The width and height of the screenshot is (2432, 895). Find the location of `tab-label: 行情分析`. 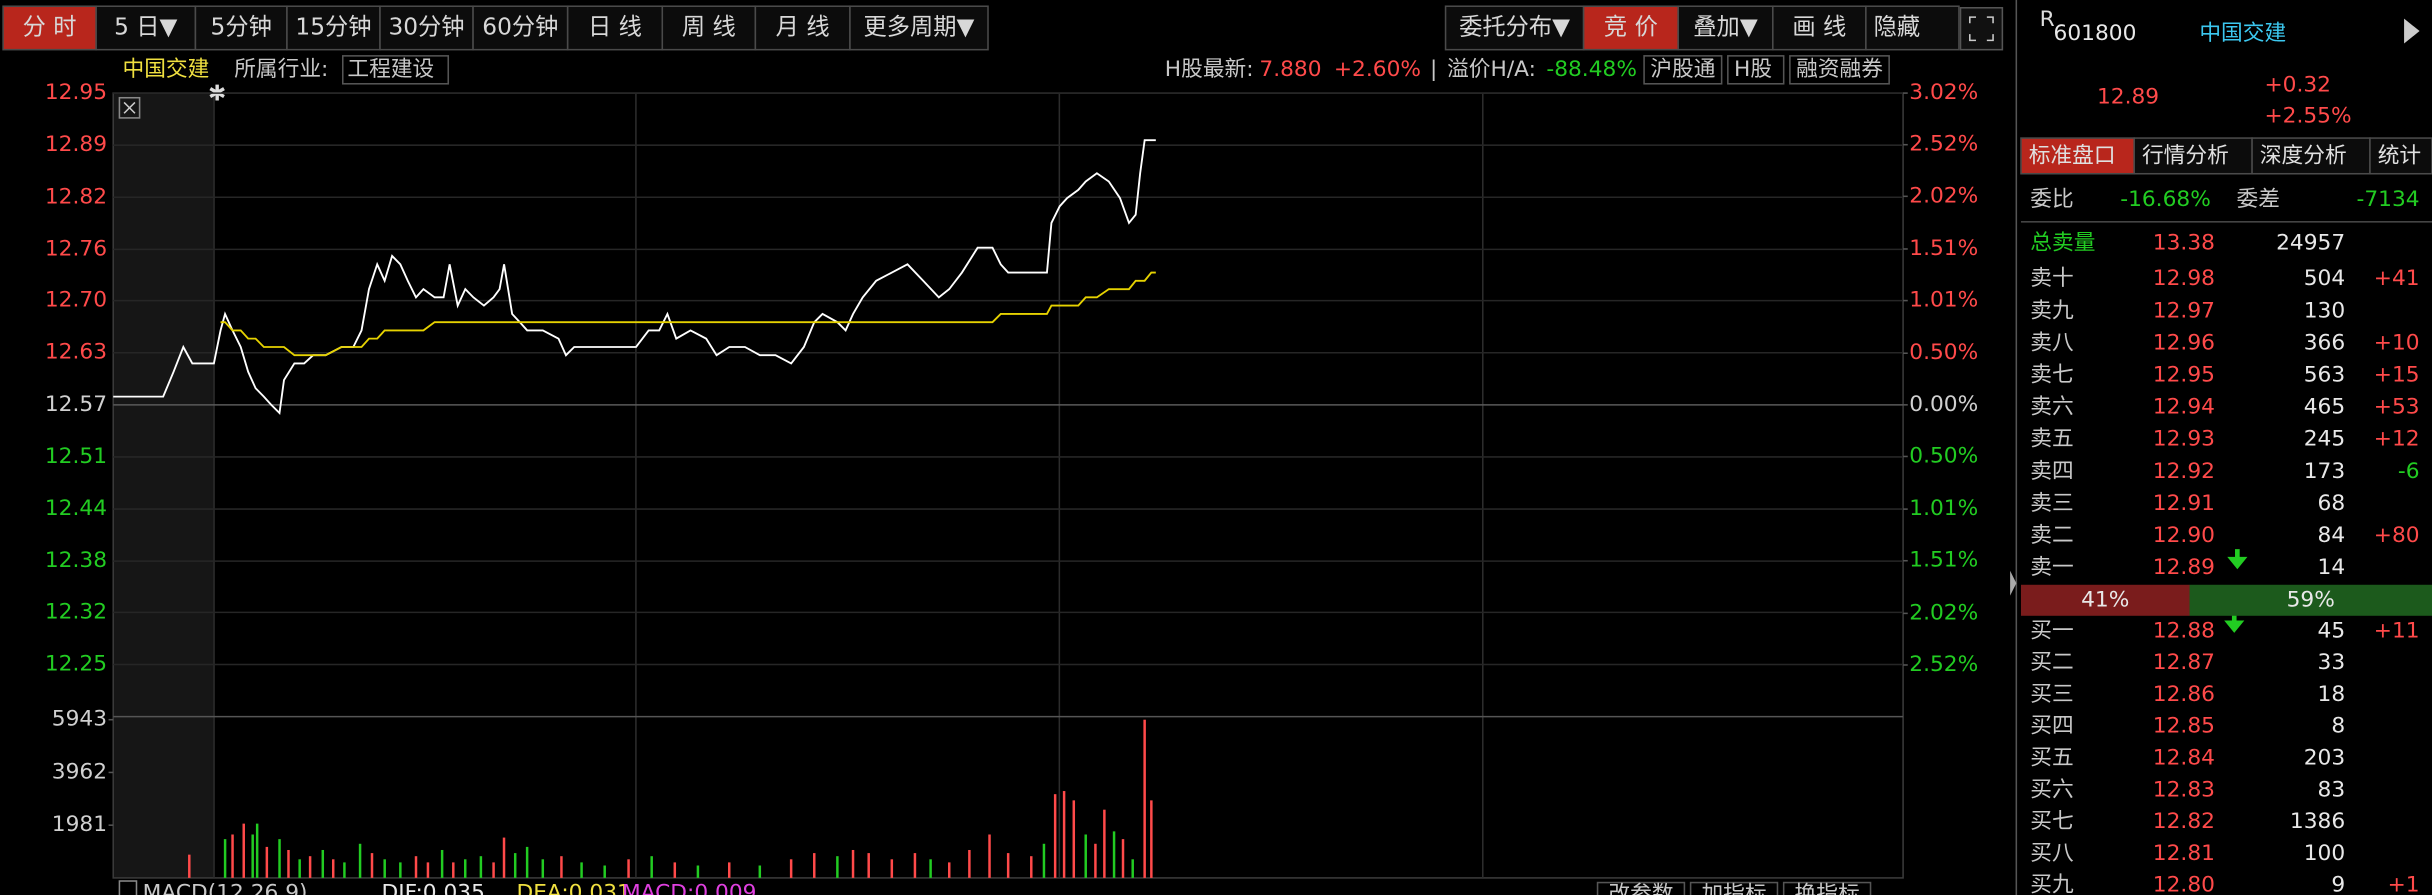

tab-label: 行情分析 is located at coordinates (2185, 156).